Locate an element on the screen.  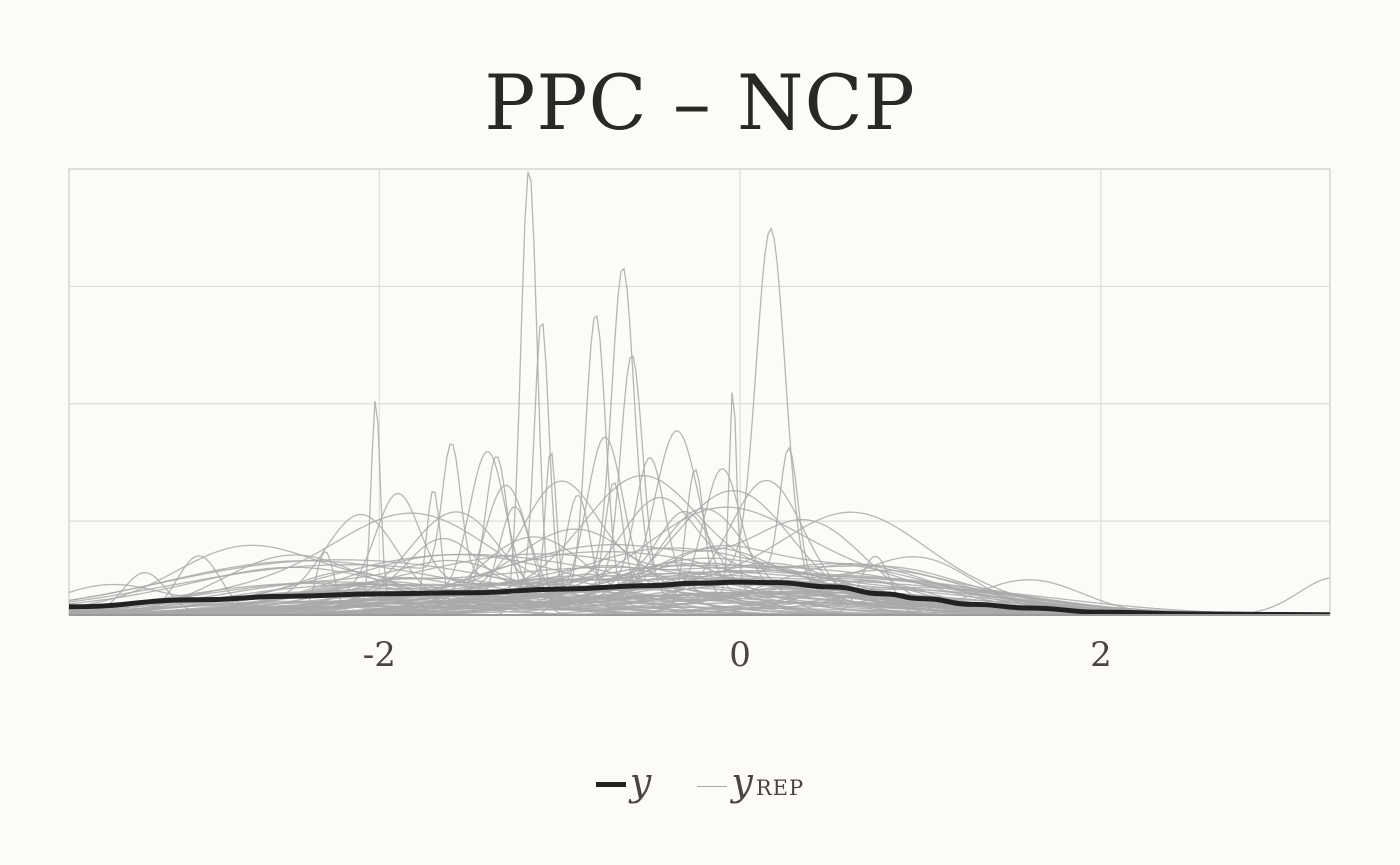
x-tick-label-0: -2 is located at coordinates (379, 655).